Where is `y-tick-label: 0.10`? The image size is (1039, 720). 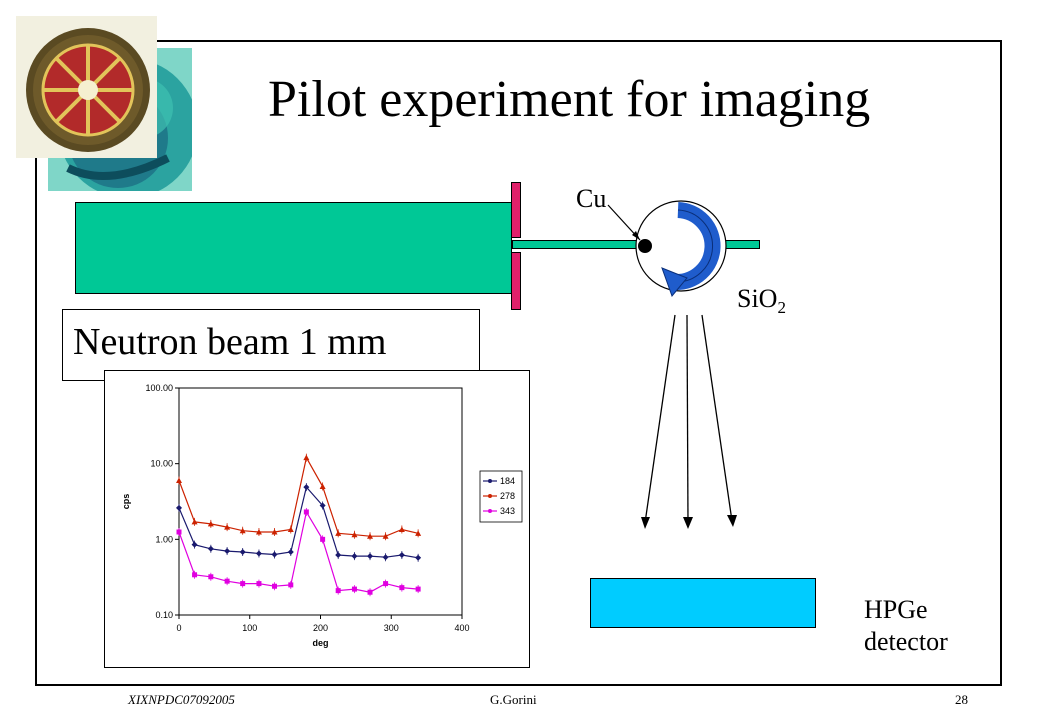
y-tick-label: 0.10 is located at coordinates (164, 615).